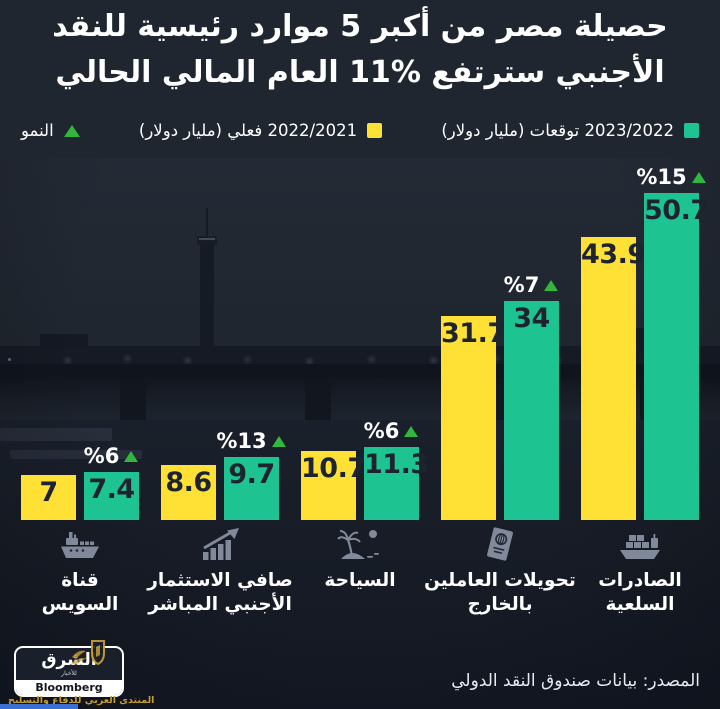 This screenshot has width=720, height=709. Describe the element at coordinates (220, 580) in the screenshot. I see `category-label-line: صافي الاستثمار` at that location.